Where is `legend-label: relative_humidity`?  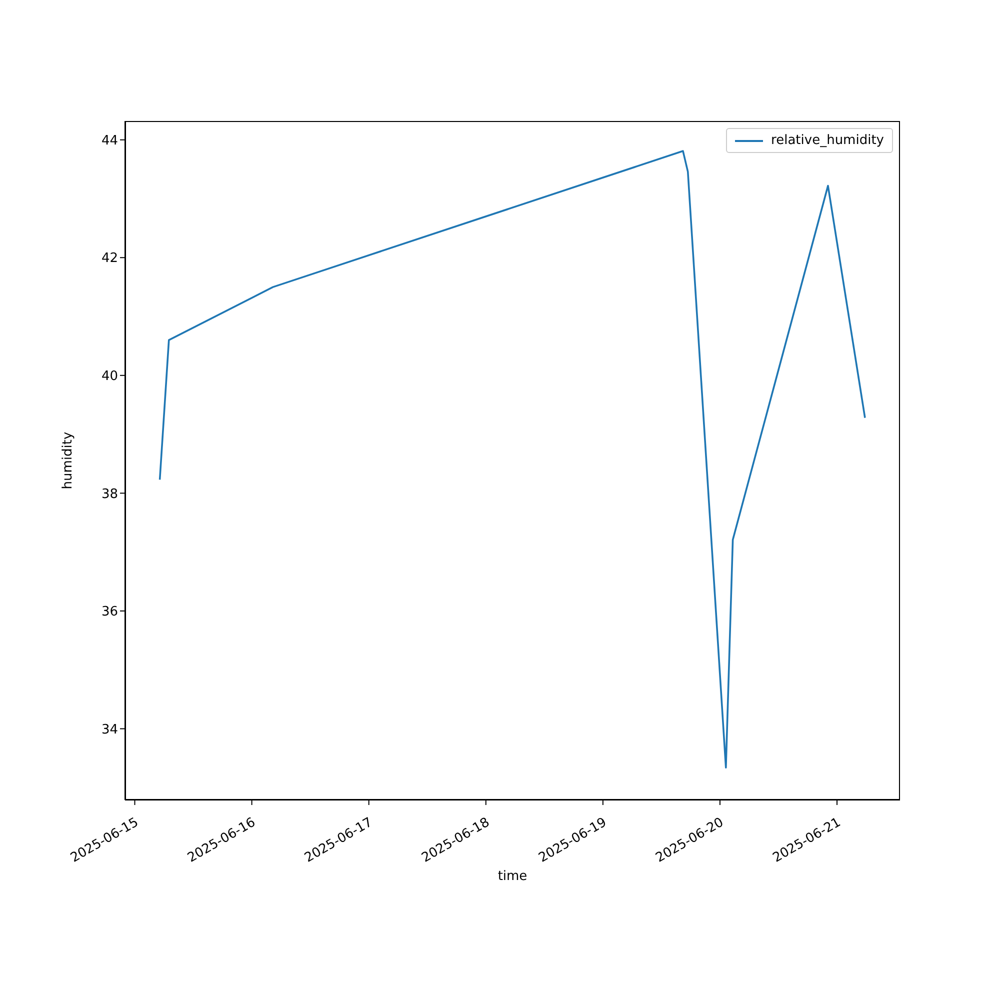 legend-label: relative_humidity is located at coordinates (827, 140).